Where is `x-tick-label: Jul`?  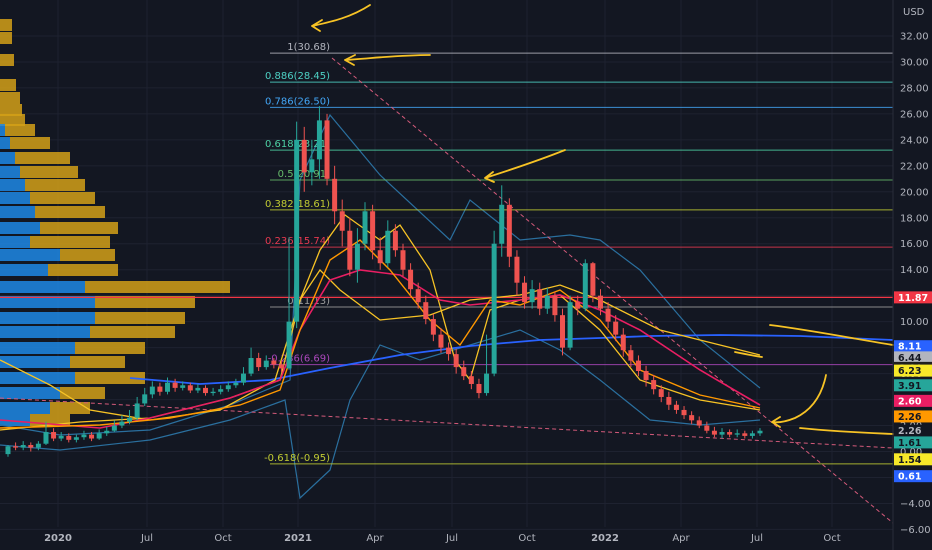 x-tick-label: Jul is located at coordinates (146, 538).